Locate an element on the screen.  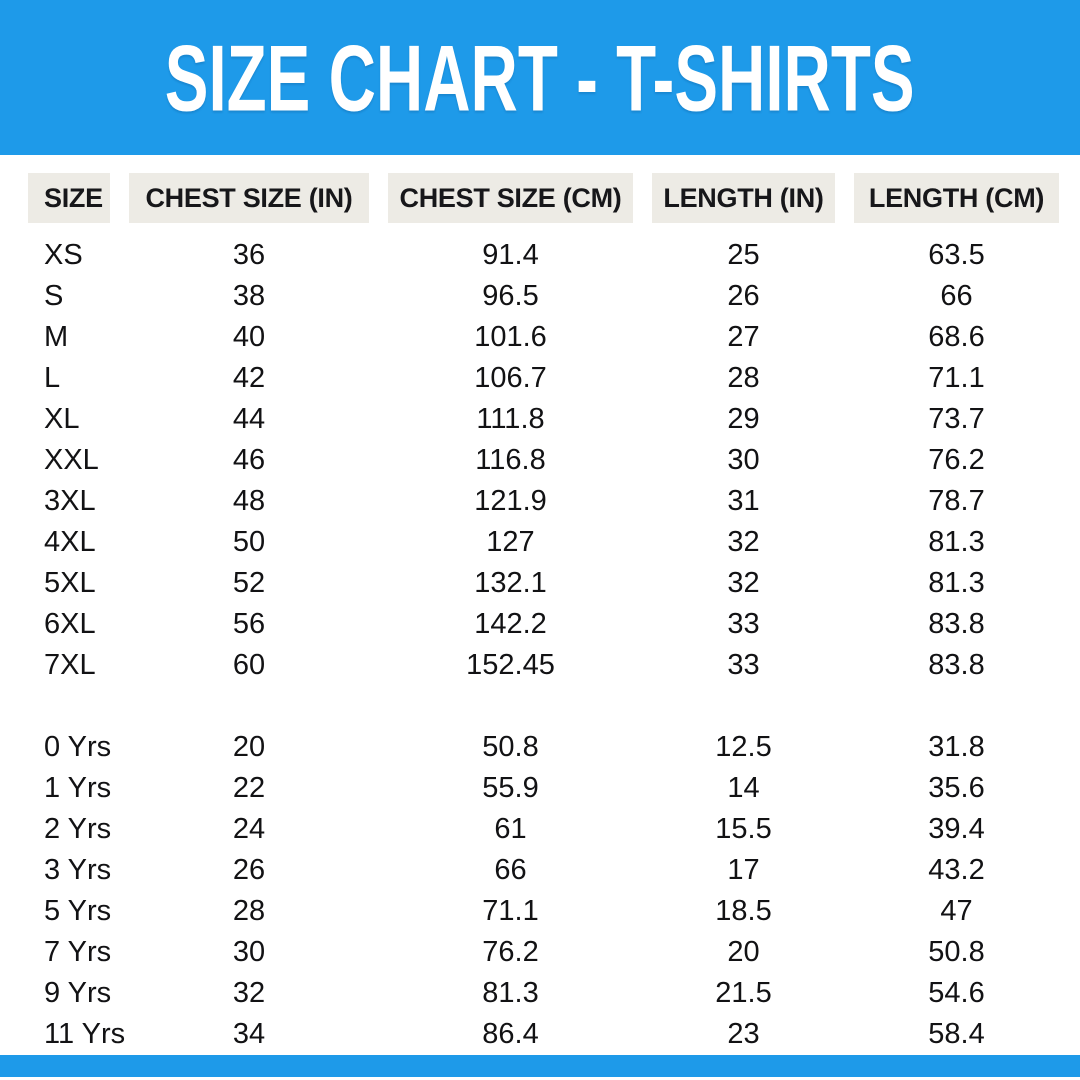
table-row: 5 Yrs 28 71.1 18.5 47 is located at coordinates (540, 911).